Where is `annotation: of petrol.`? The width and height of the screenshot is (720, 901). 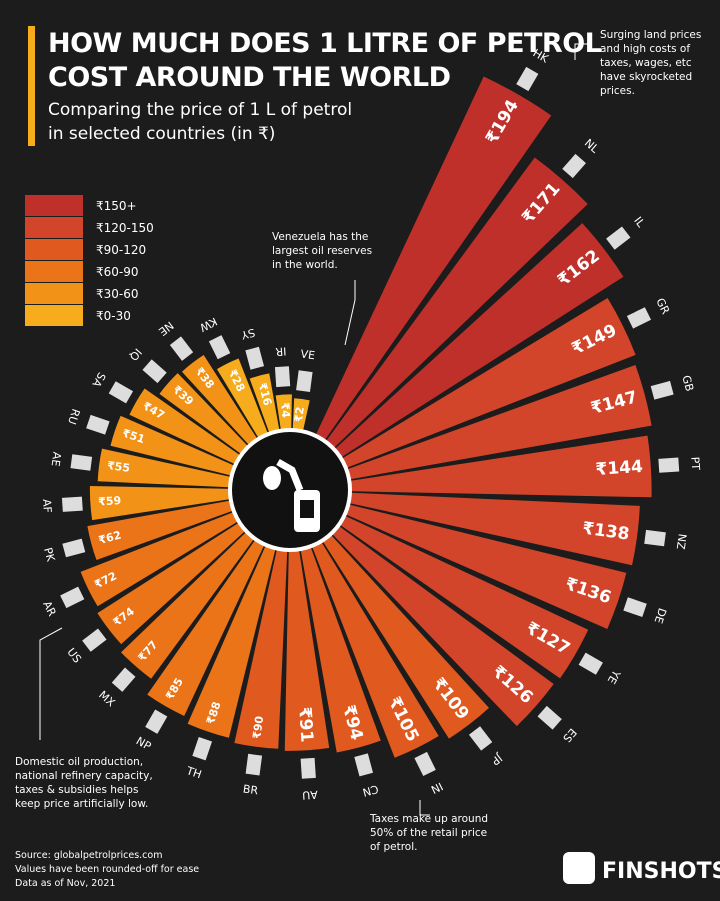 annotation: of petrol. is located at coordinates (393, 847).